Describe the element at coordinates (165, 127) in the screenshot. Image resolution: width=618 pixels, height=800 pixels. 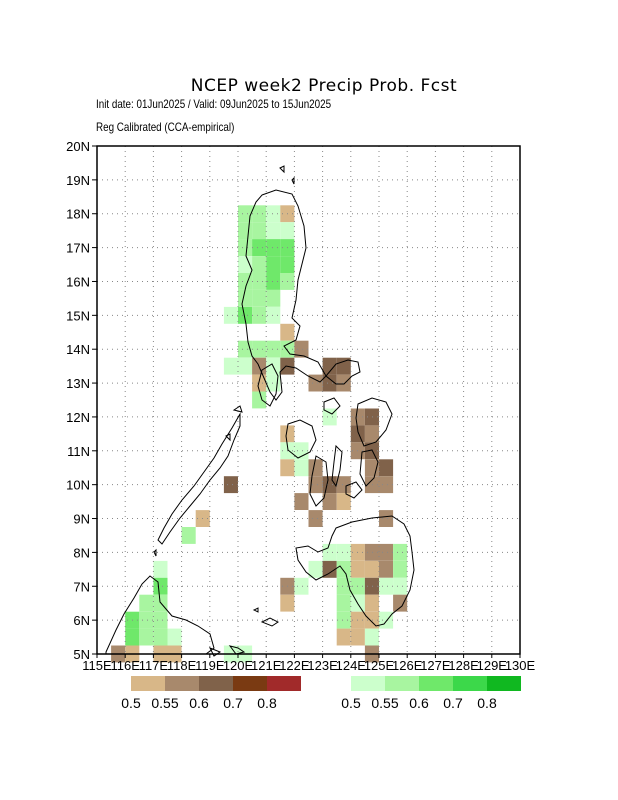
I see `method-subtitle: Reg Calibrated (CCA-empirical)` at that location.